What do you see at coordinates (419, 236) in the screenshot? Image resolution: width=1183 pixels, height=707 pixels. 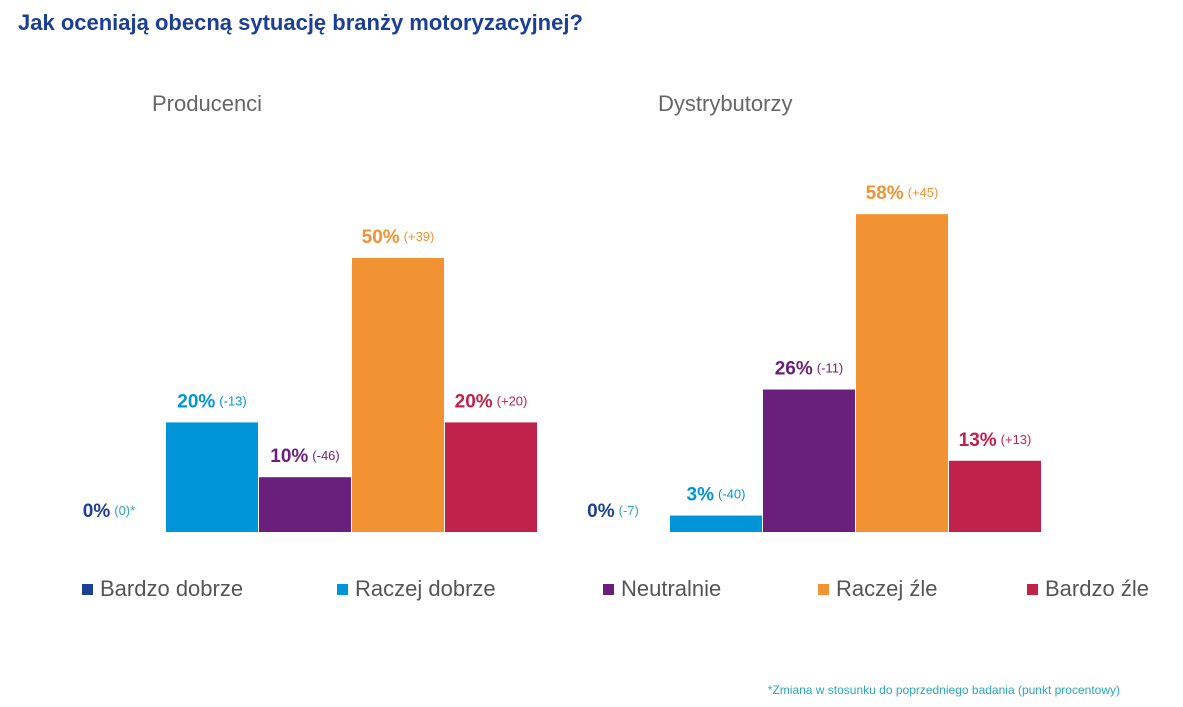 I see `change-label: (+39)` at bounding box center [419, 236].